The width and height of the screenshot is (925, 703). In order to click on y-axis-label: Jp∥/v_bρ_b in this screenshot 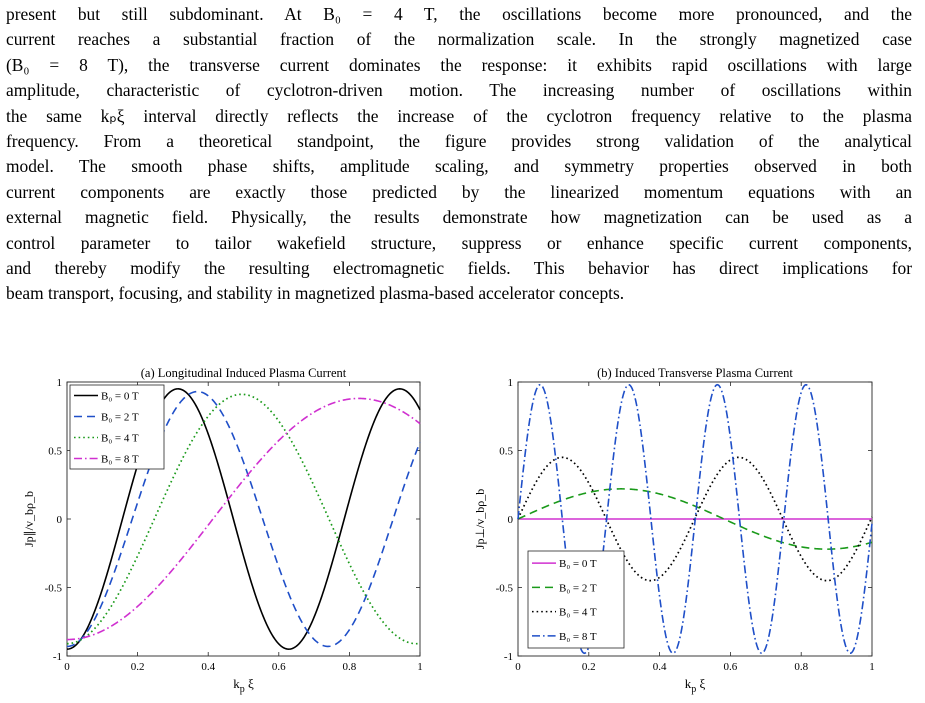, I will do `click(29, 519)`.